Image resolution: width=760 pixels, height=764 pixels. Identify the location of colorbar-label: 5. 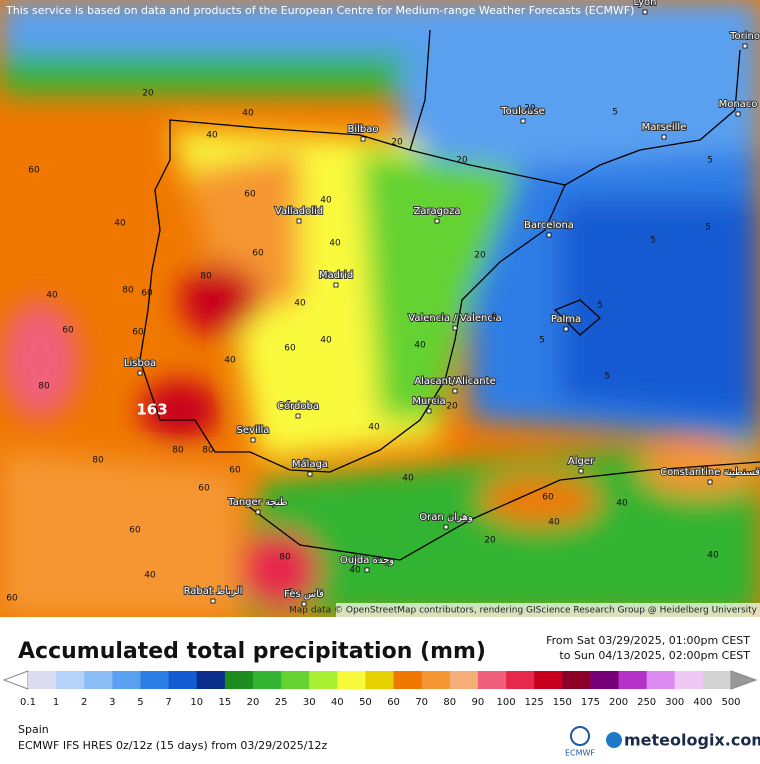
(140, 702).